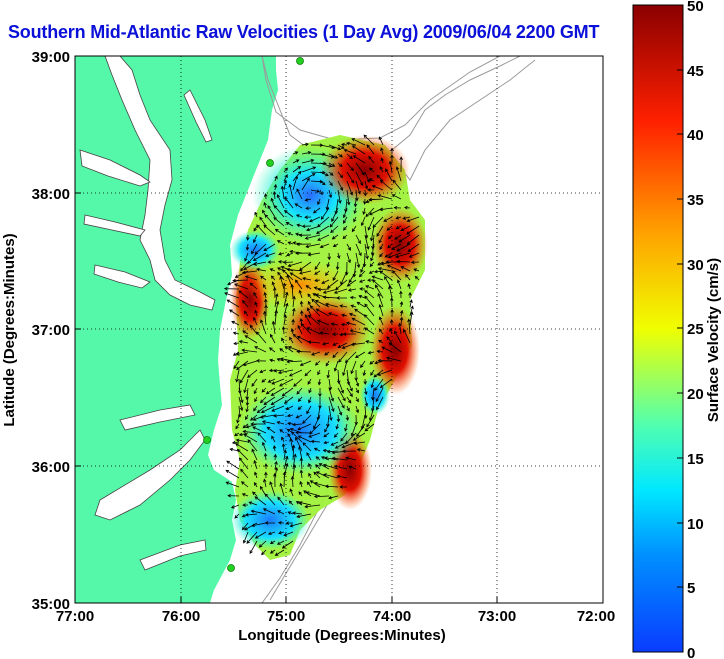 Image resolution: width=724 pixels, height=659 pixels. Describe the element at coordinates (147, 313) in the screenshot. I see `chesapeake-bay` at that location.